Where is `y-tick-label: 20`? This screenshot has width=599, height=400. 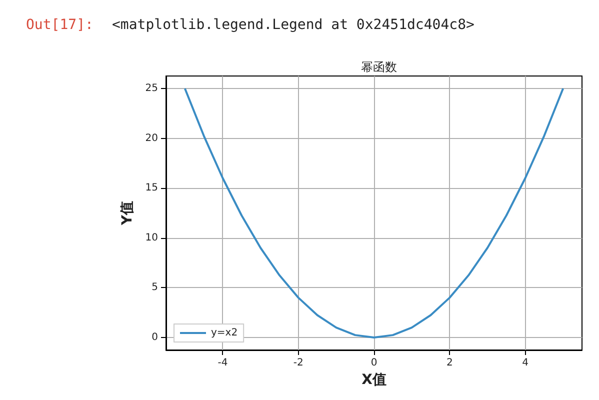
y-tick-label: 20 is located at coordinates (151, 138).